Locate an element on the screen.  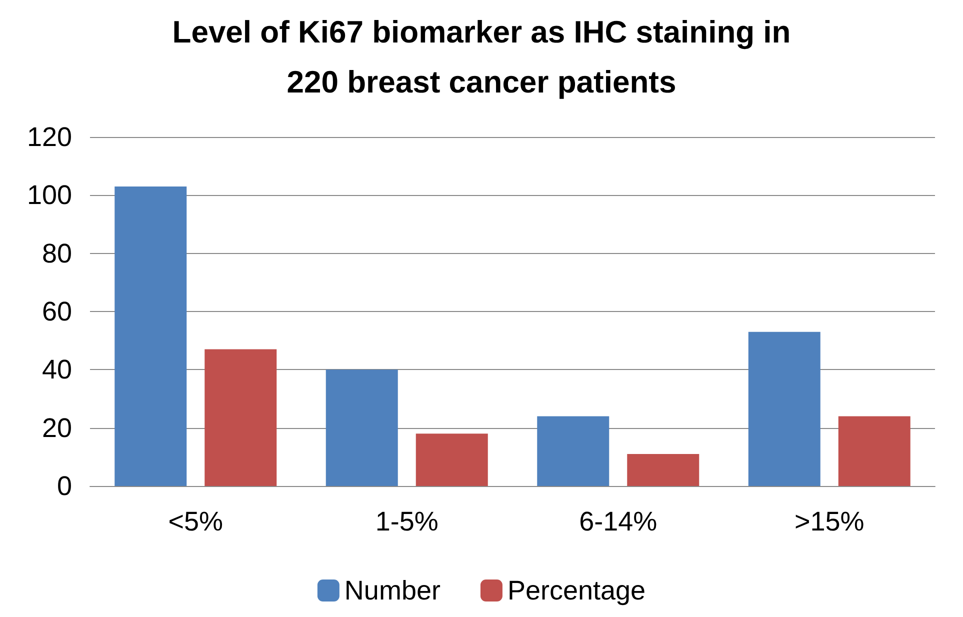
x-tick-label: <5% is located at coordinates (196, 521).